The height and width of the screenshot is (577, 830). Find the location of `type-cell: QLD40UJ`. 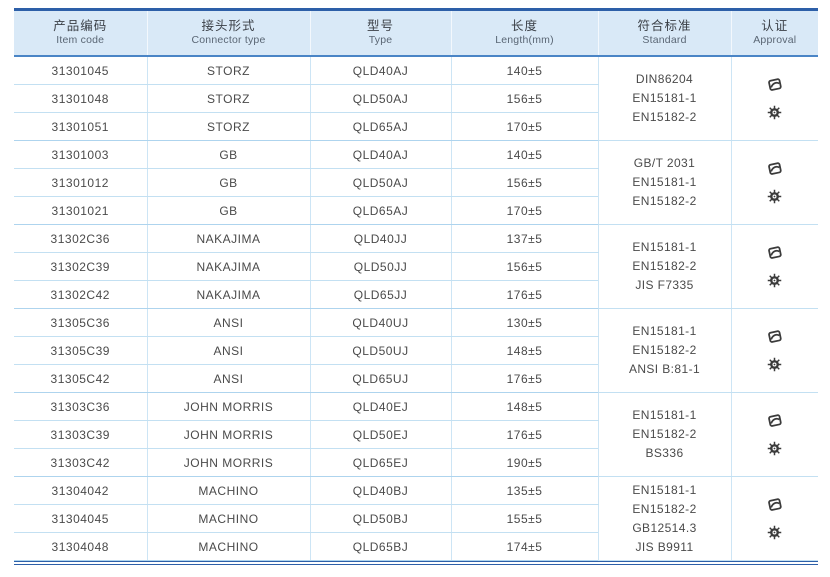

type-cell: QLD40UJ is located at coordinates (380, 322).